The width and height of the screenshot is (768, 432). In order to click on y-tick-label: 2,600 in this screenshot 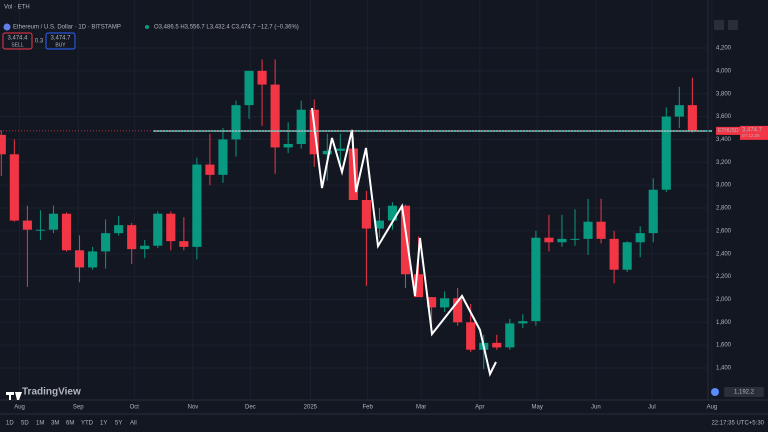, I will do `click(724, 231)`.